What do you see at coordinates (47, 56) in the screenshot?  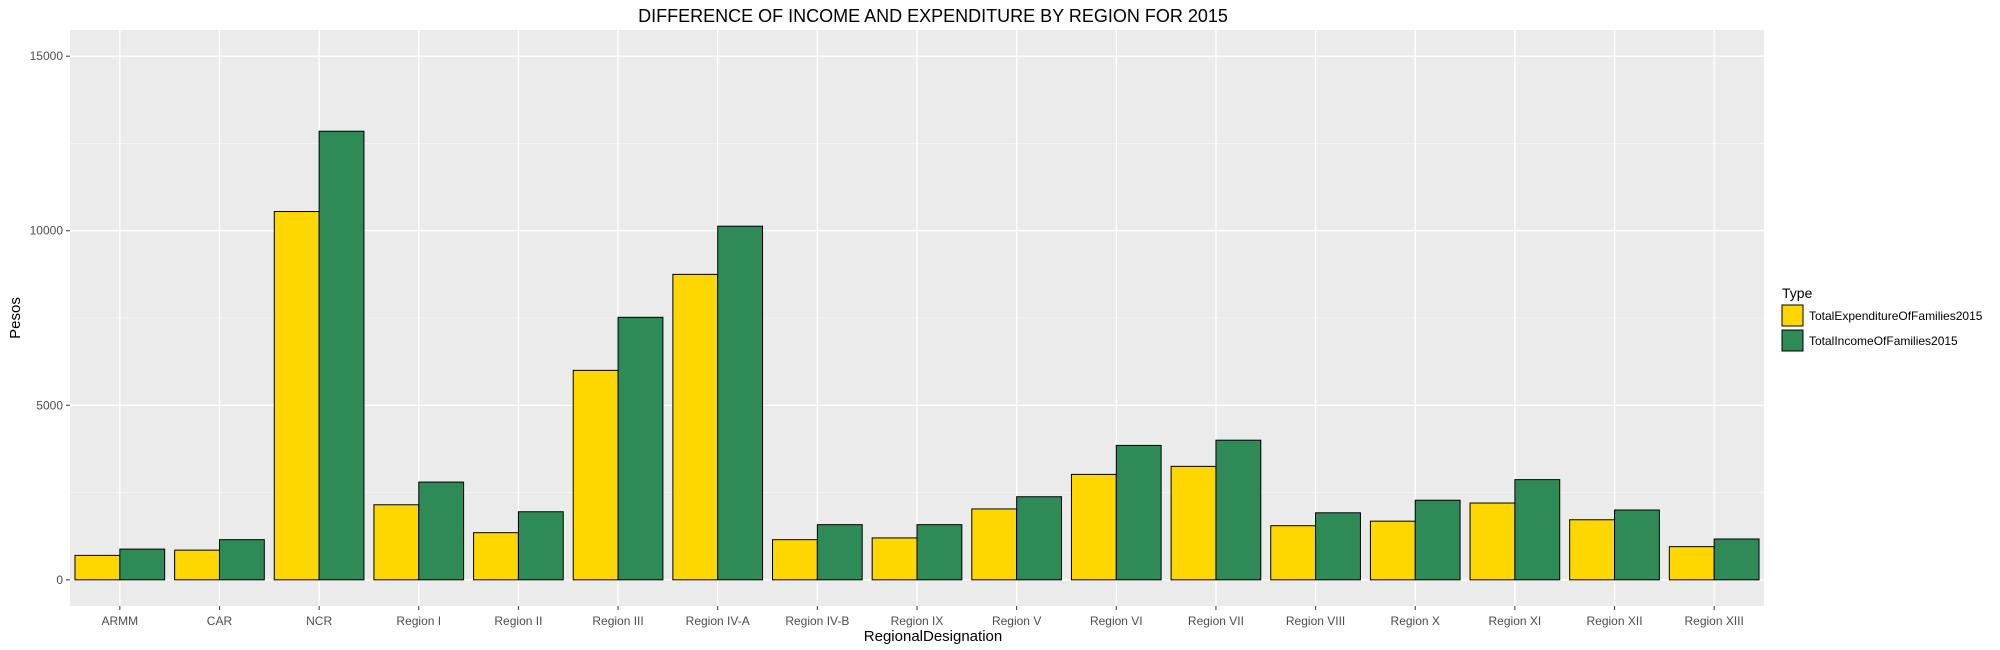 I see `y-tick-label: 15000` at bounding box center [47, 56].